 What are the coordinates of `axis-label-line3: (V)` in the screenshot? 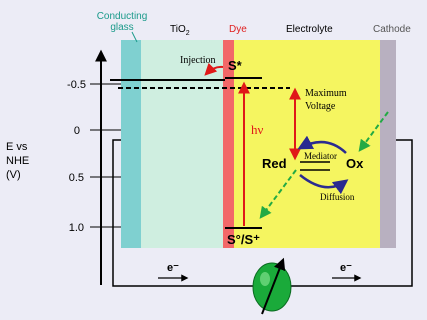 It's located at (13, 175).